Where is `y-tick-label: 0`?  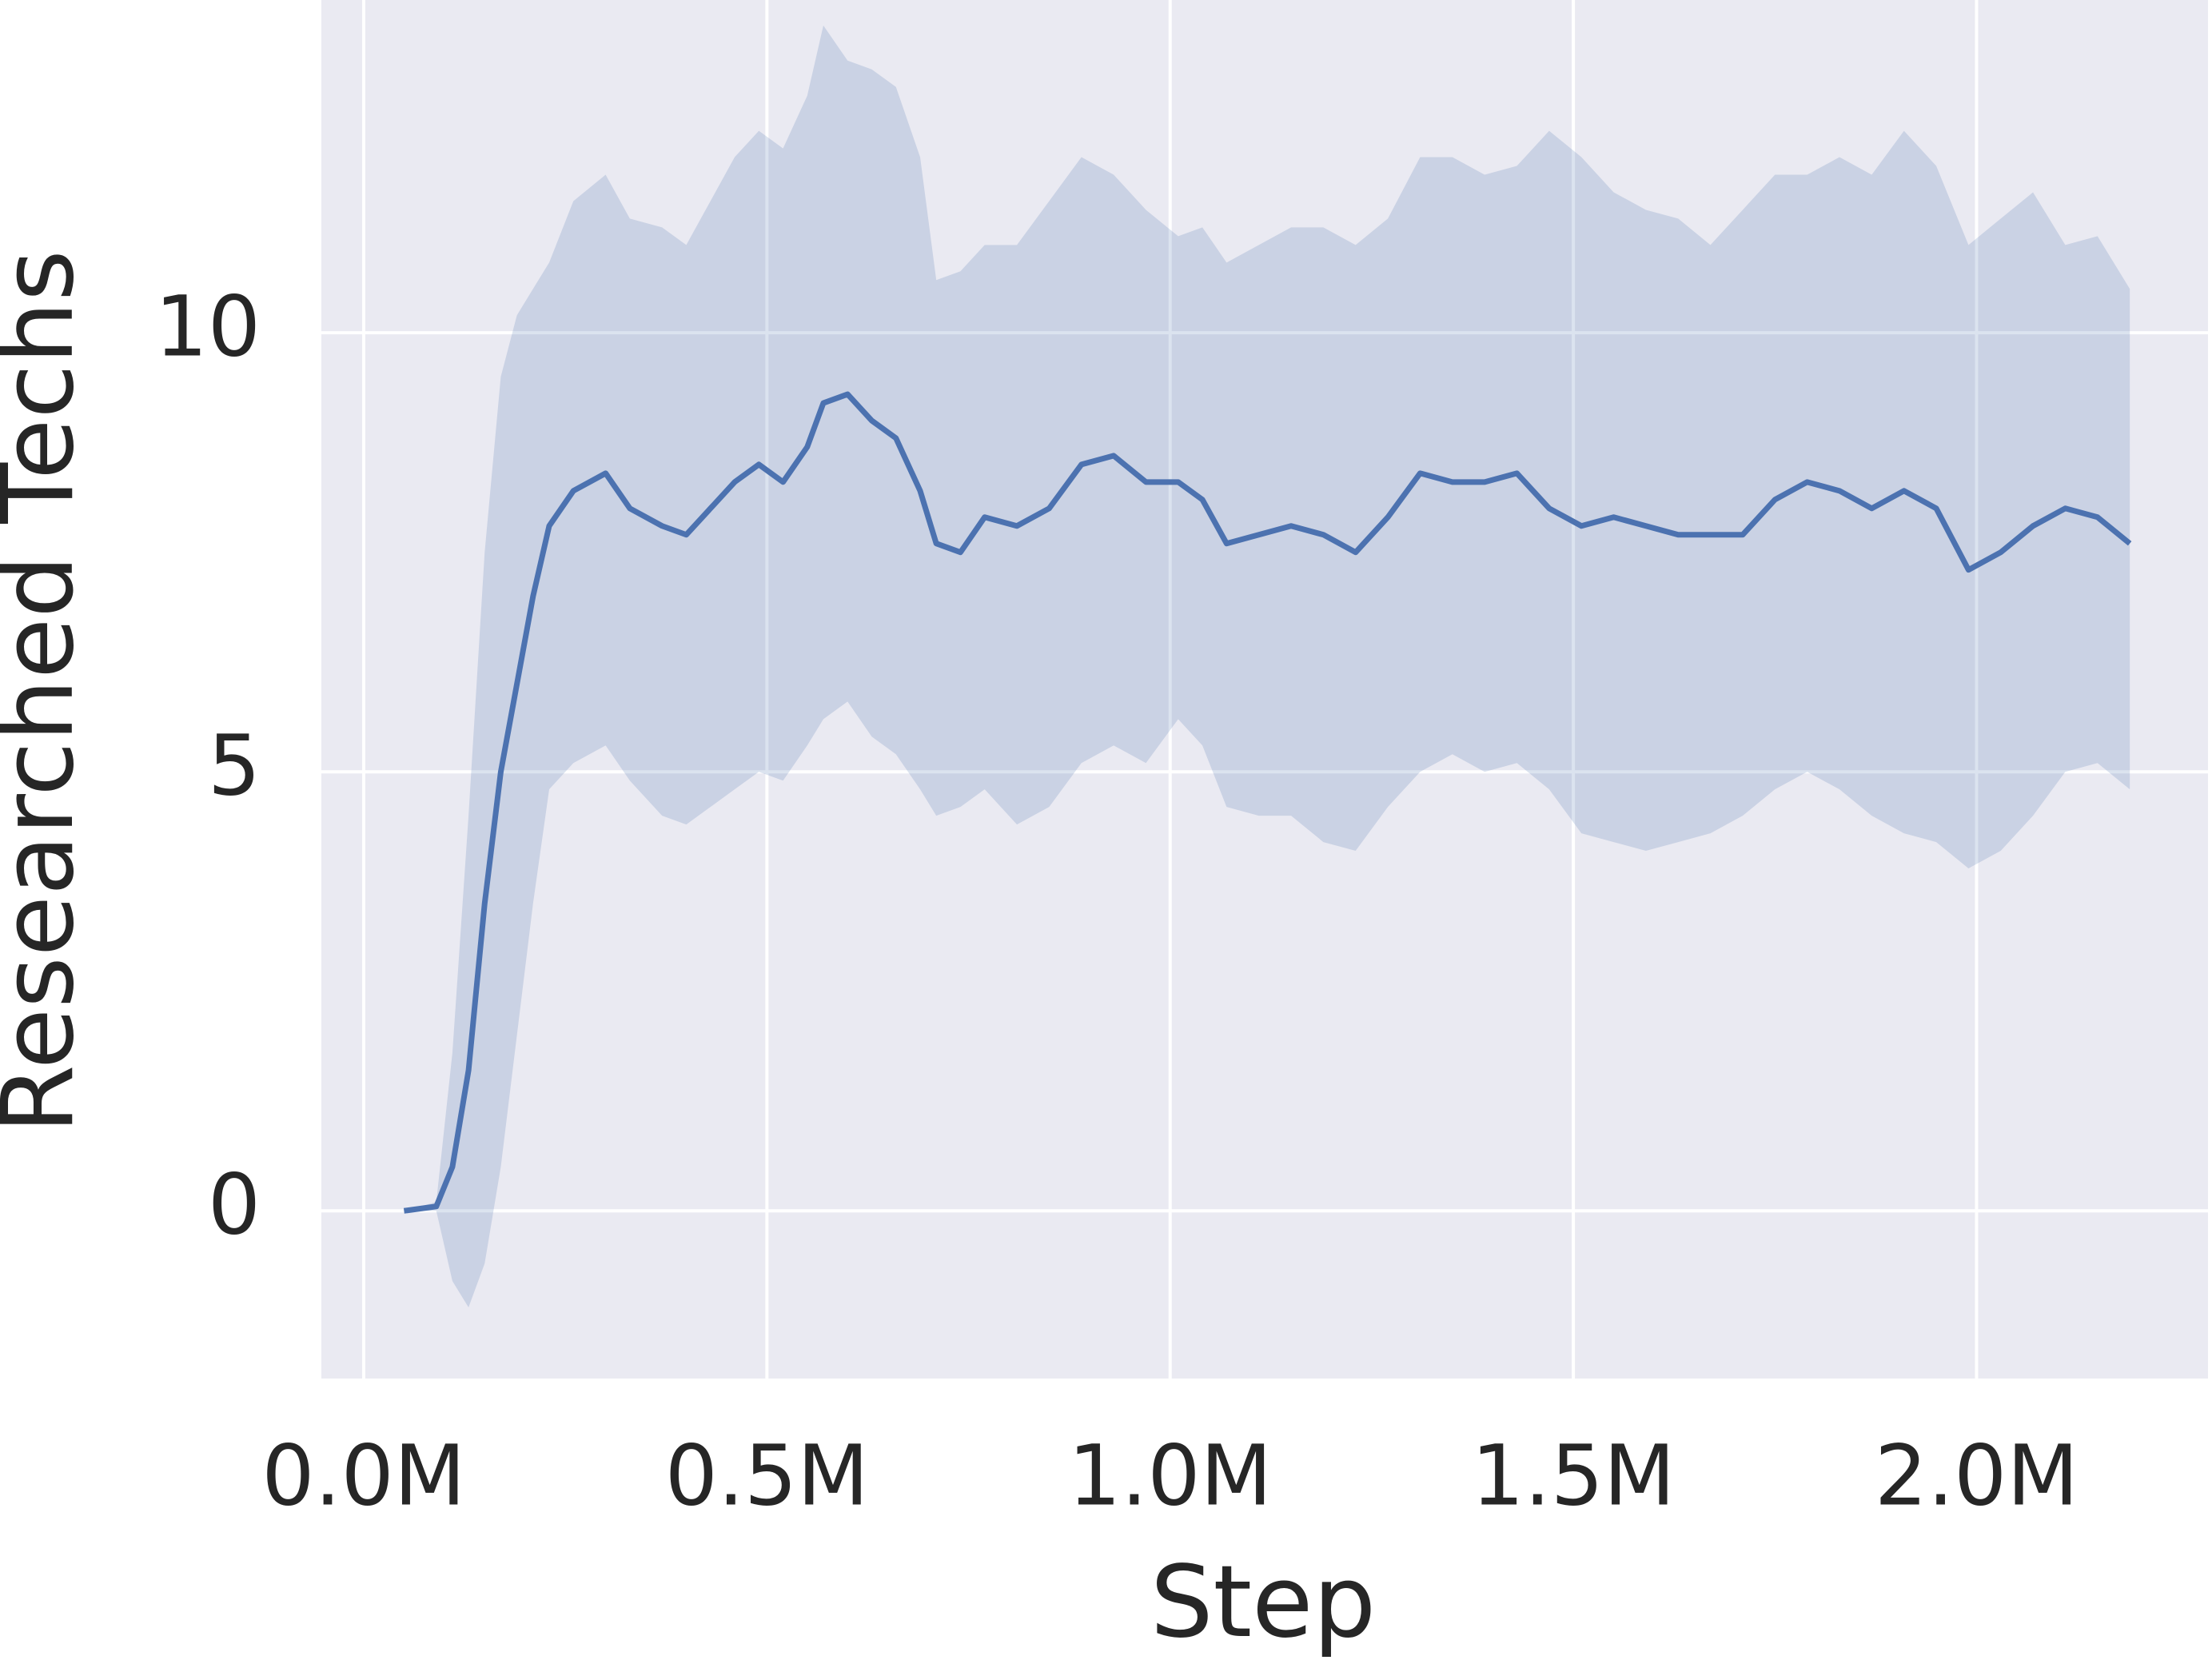 y-tick-label: 0 is located at coordinates (234, 1205).